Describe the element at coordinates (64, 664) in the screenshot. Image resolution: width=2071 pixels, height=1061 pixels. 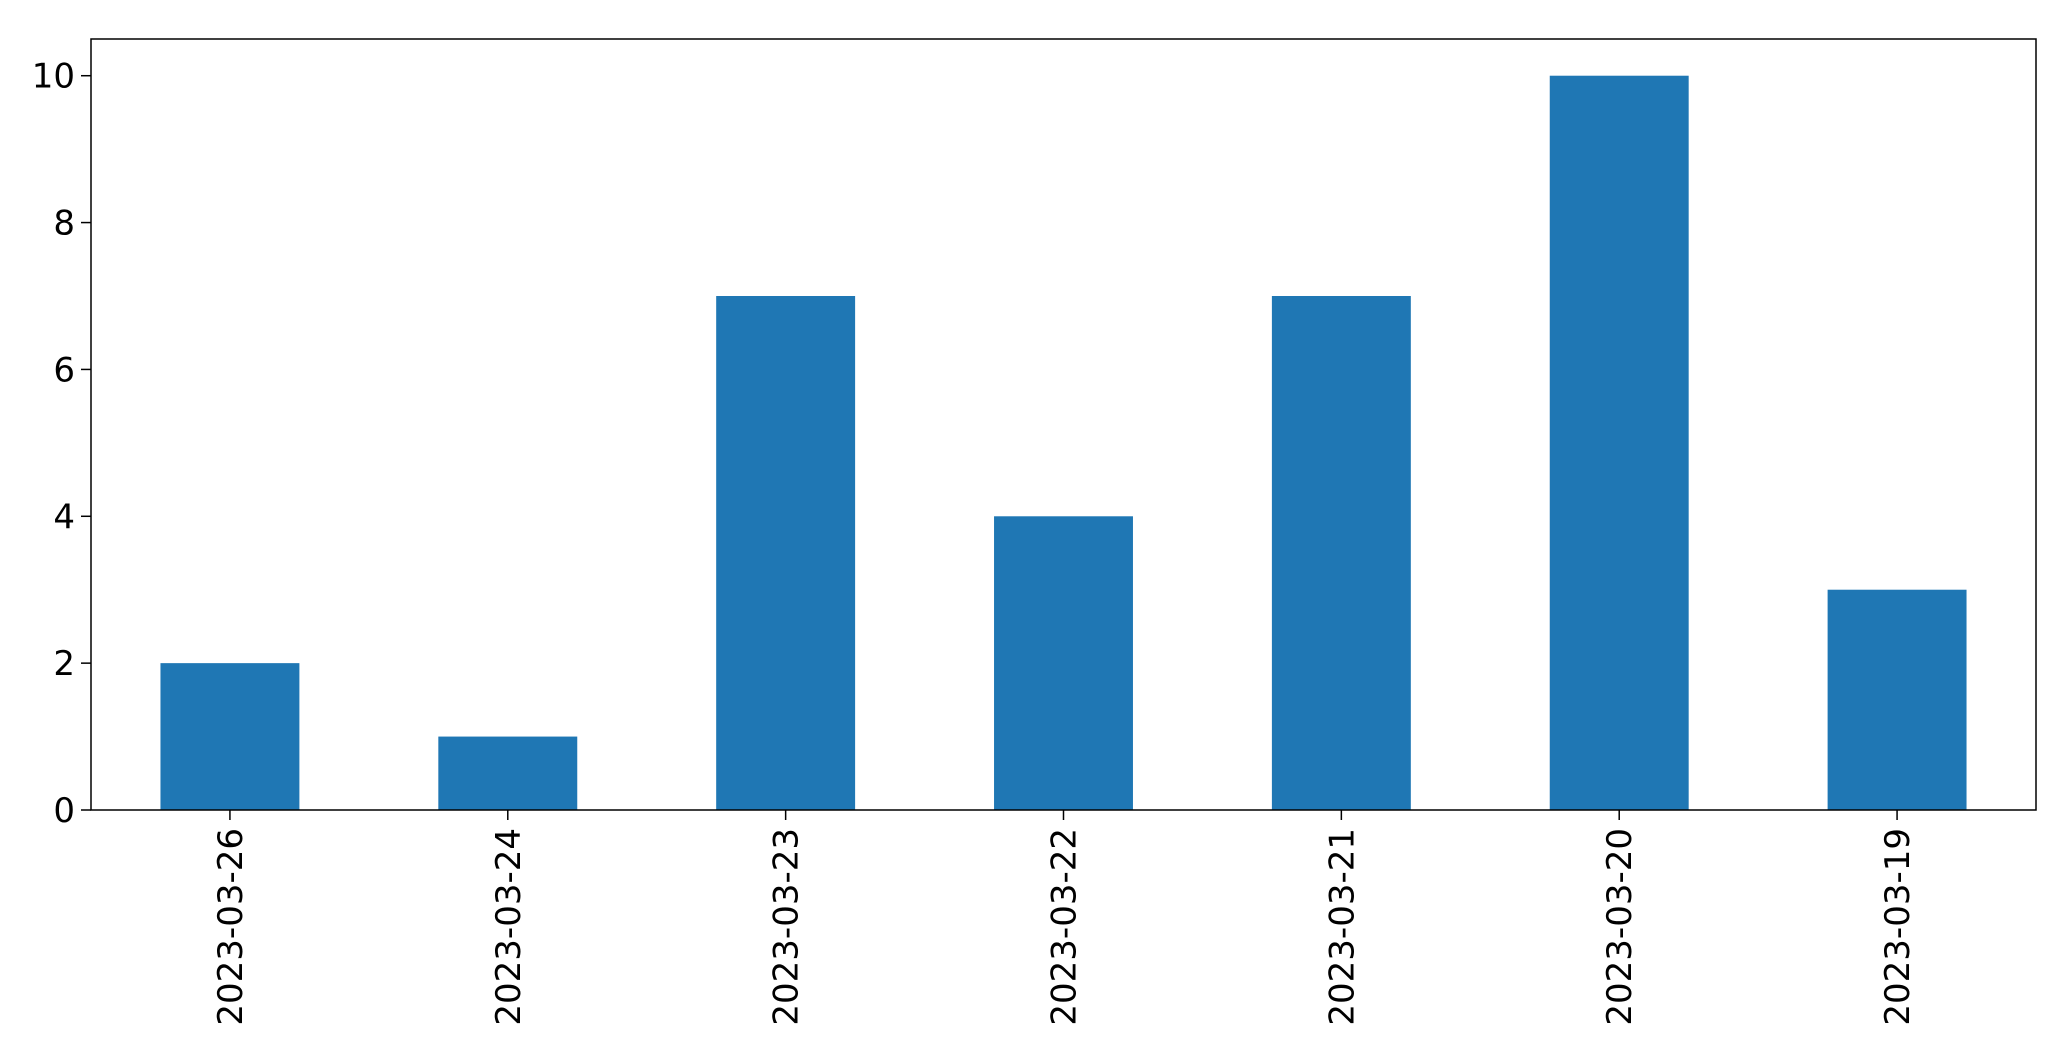
I see `y-tick-label: 2` at that location.